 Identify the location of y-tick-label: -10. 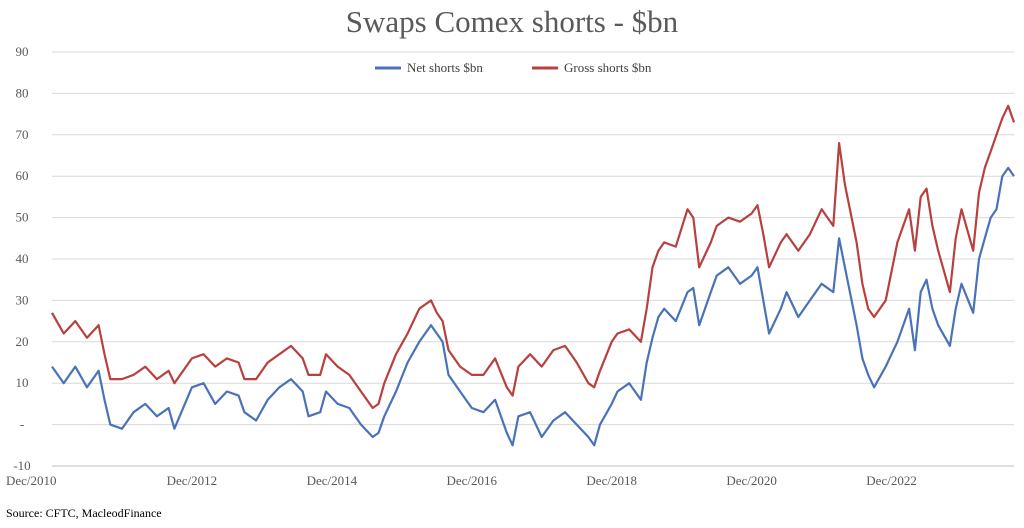
(21, 465).